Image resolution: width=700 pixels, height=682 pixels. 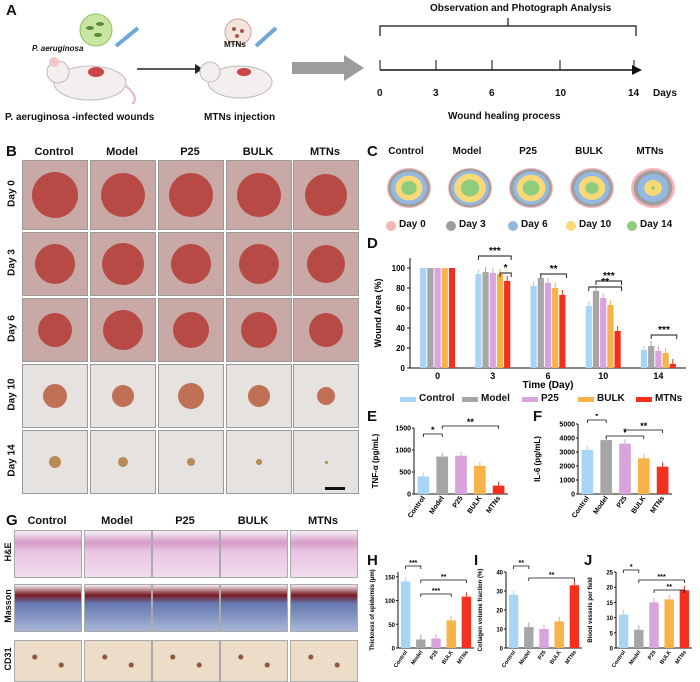 I want to click on significance-mark: **, so click(x=605, y=282).